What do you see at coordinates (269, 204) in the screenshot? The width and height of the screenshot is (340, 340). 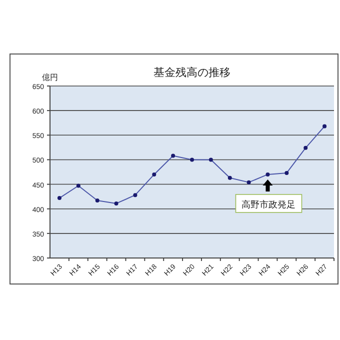 I see `annotation: 高野市政発足` at bounding box center [269, 204].